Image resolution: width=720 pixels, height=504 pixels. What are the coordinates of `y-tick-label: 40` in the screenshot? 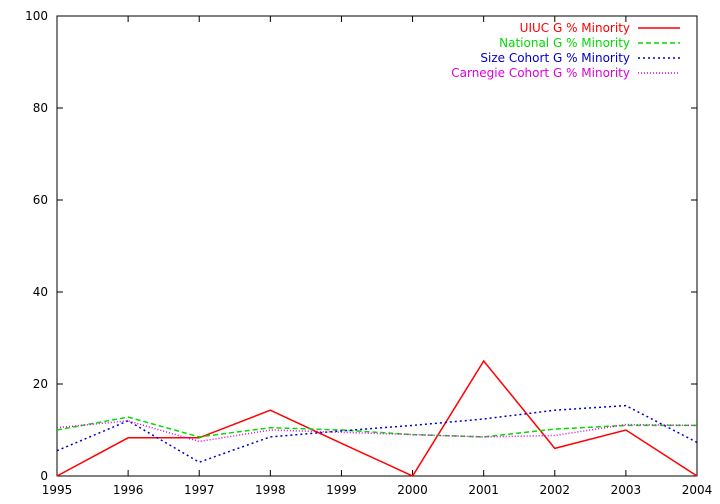 It's located at (40, 292).